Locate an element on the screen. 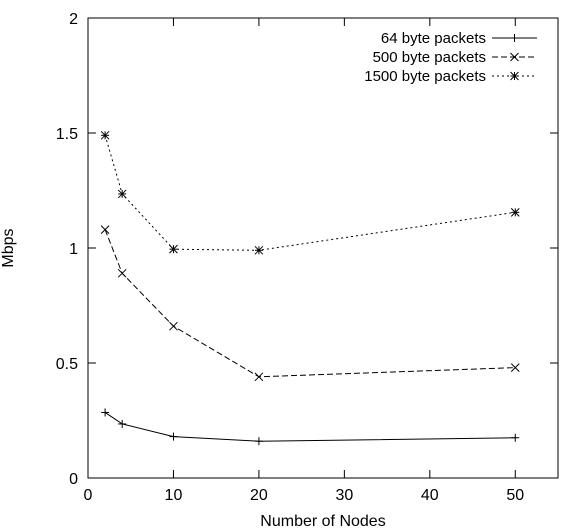 The width and height of the screenshot is (572, 531). y-tick-label: 1.5 is located at coordinates (67, 134).